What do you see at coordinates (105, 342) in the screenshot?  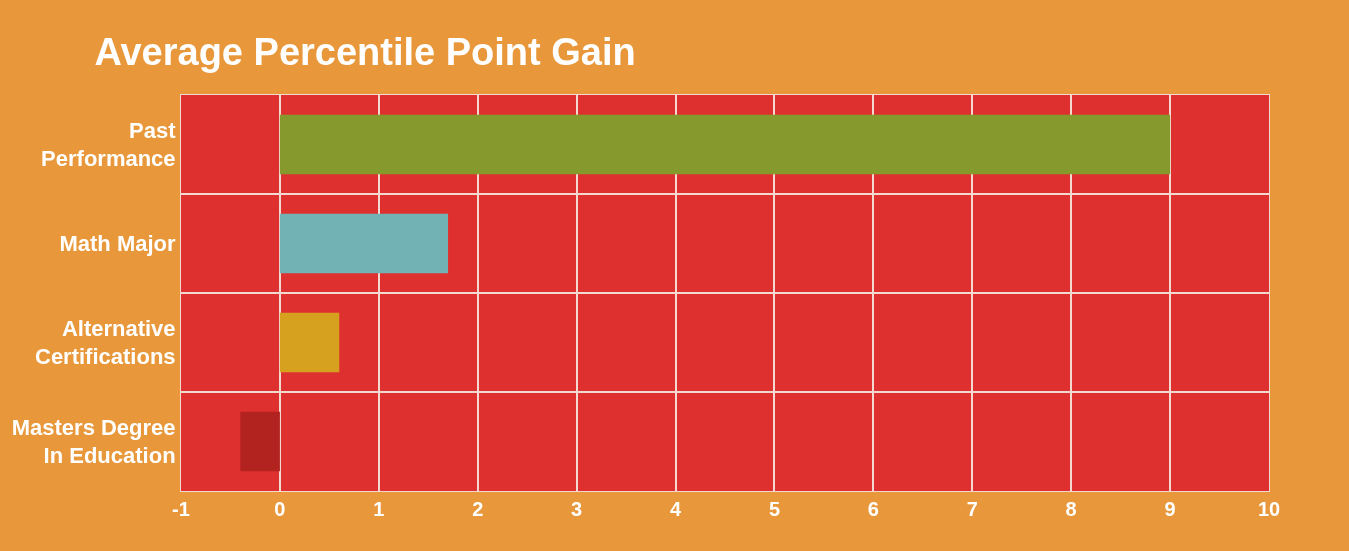 I see `y-tick-label: Alternative Certifications` at bounding box center [105, 342].